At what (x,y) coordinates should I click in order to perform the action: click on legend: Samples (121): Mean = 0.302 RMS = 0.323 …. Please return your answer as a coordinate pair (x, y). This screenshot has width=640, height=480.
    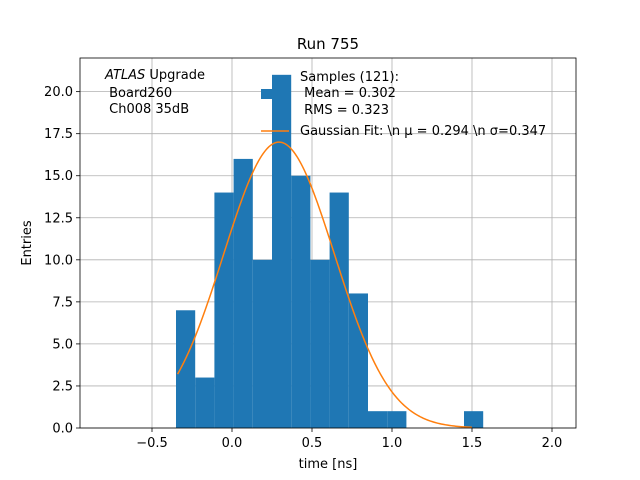
    Looking at the image, I should click on (403, 104).